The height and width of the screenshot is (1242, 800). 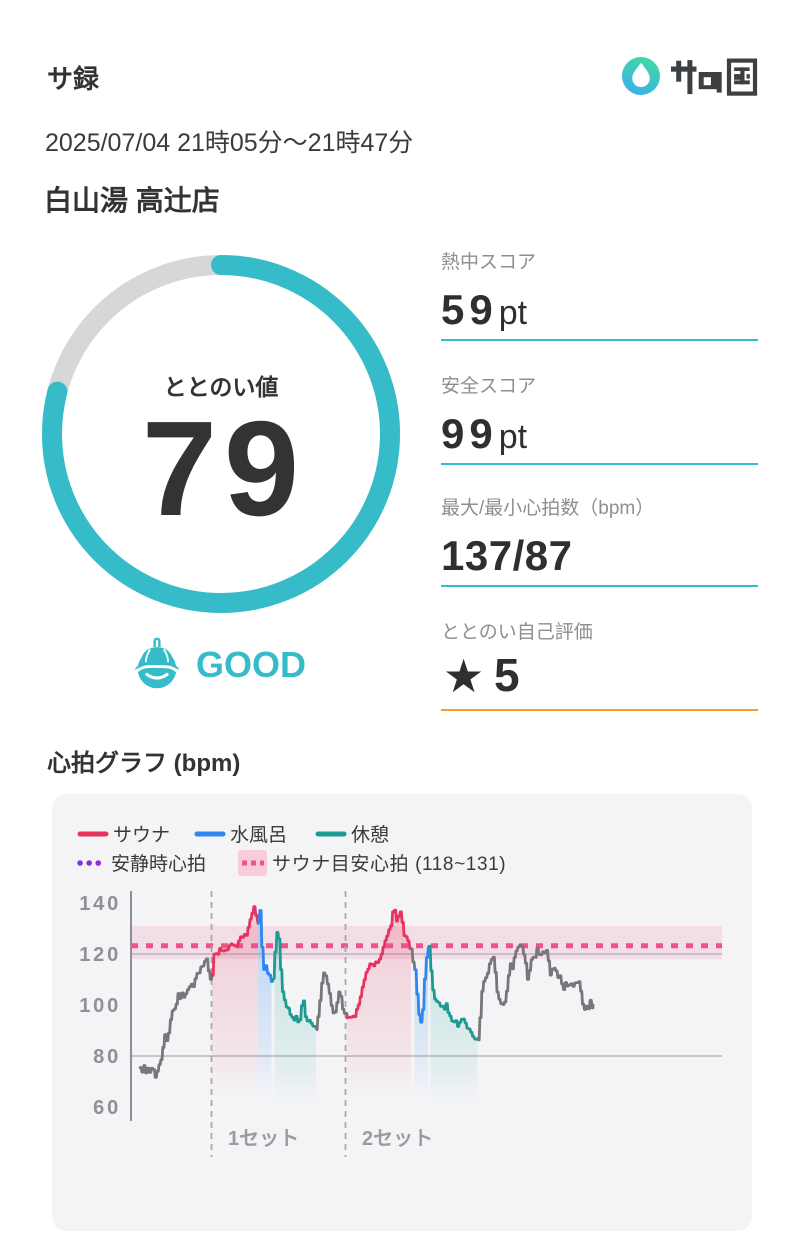 What do you see at coordinates (100, 1006) in the screenshot?
I see `svg-text: 100` at bounding box center [100, 1006].